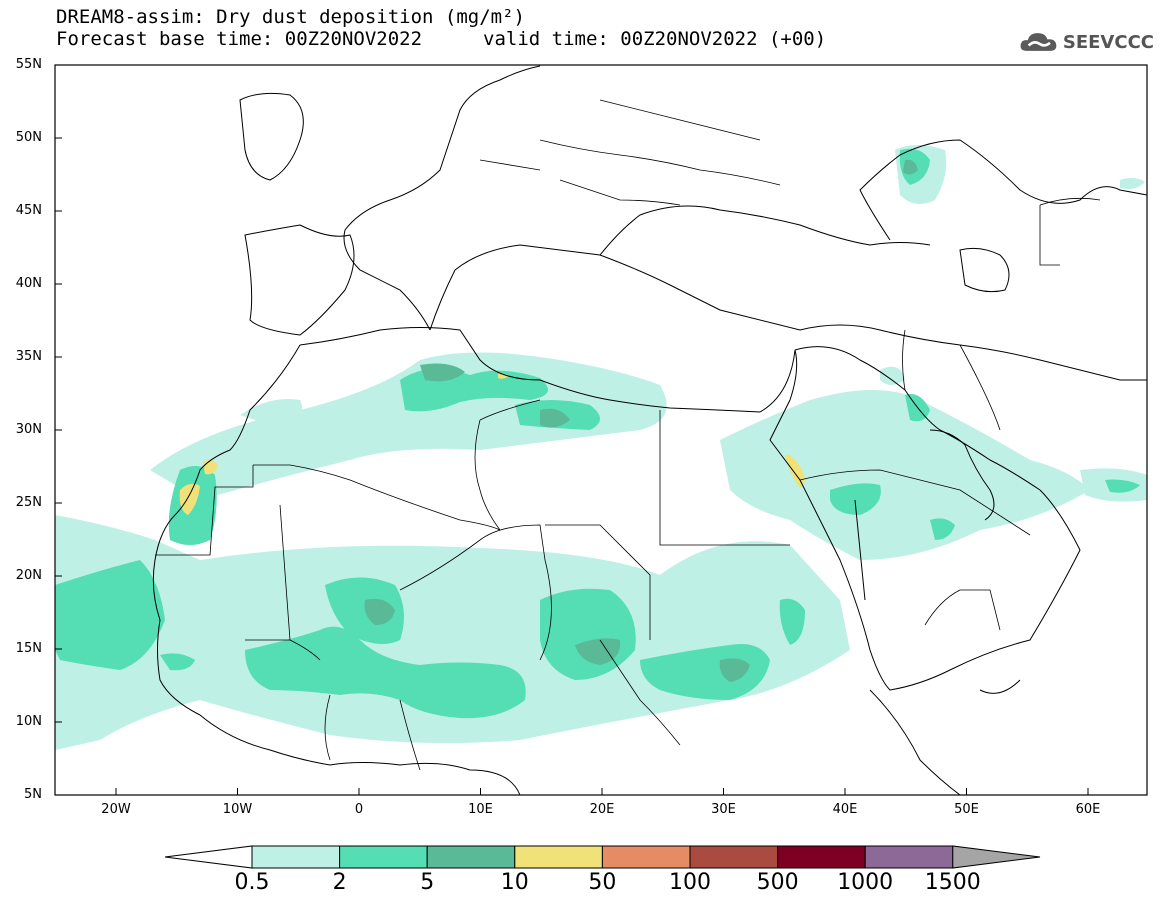 Image resolution: width=1165 pixels, height=907 pixels. Describe the element at coordinates (28, 648) in the screenshot. I see `lat-label: 15N` at that location.